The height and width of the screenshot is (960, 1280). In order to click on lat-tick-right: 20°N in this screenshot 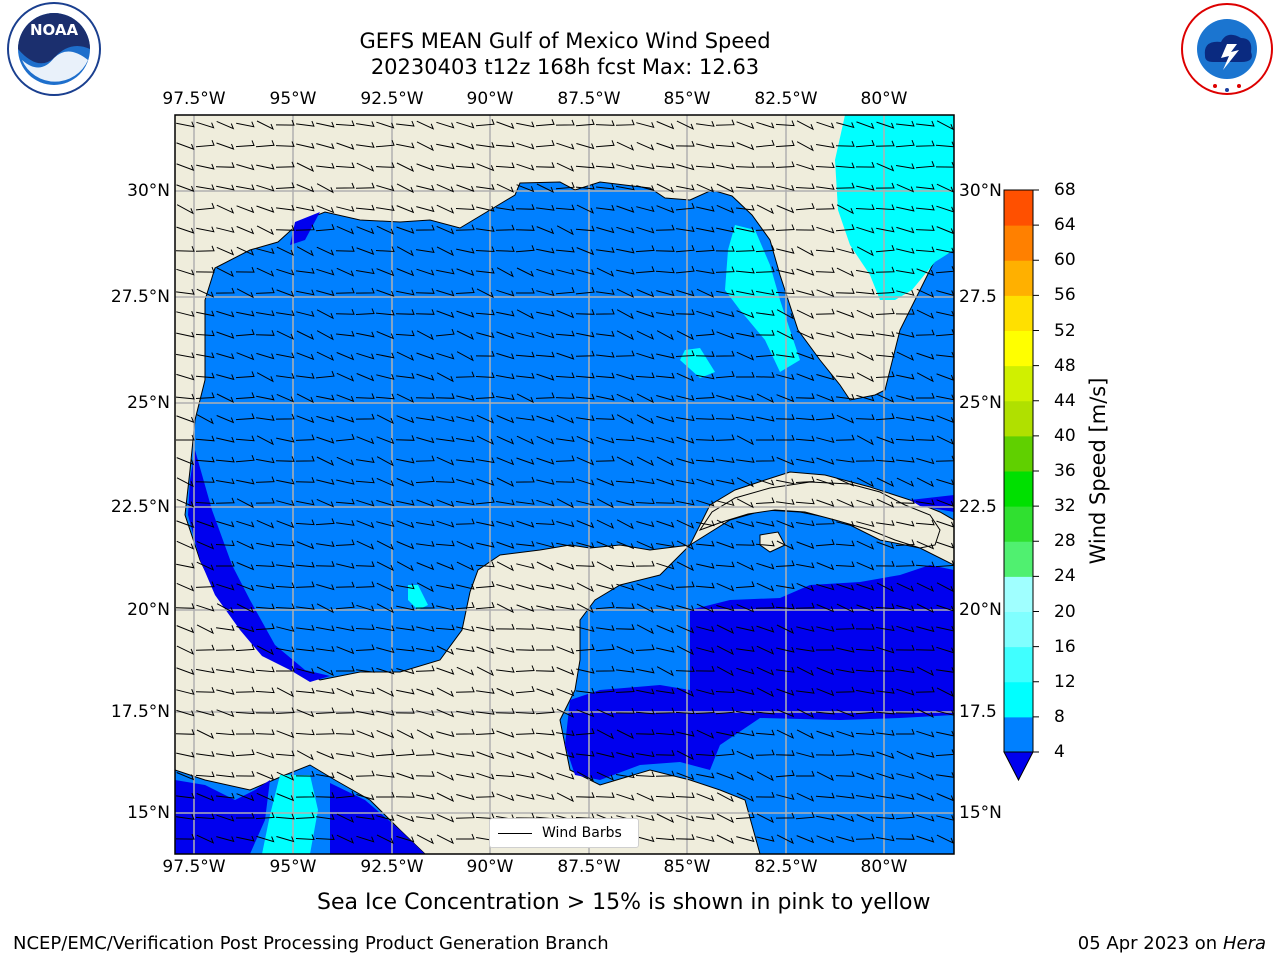, I will do `click(980, 610)`.